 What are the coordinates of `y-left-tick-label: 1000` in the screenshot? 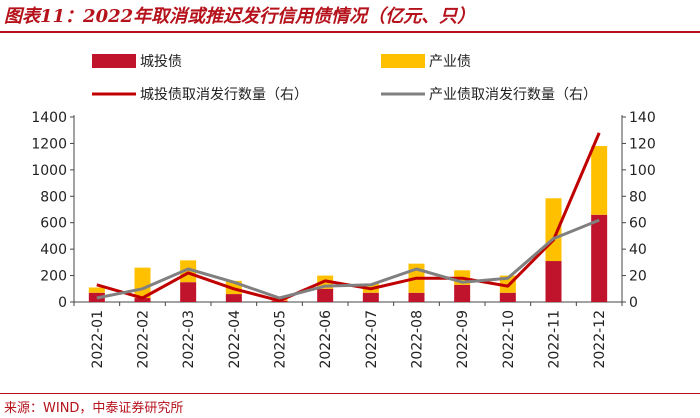 It's located at (49, 171).